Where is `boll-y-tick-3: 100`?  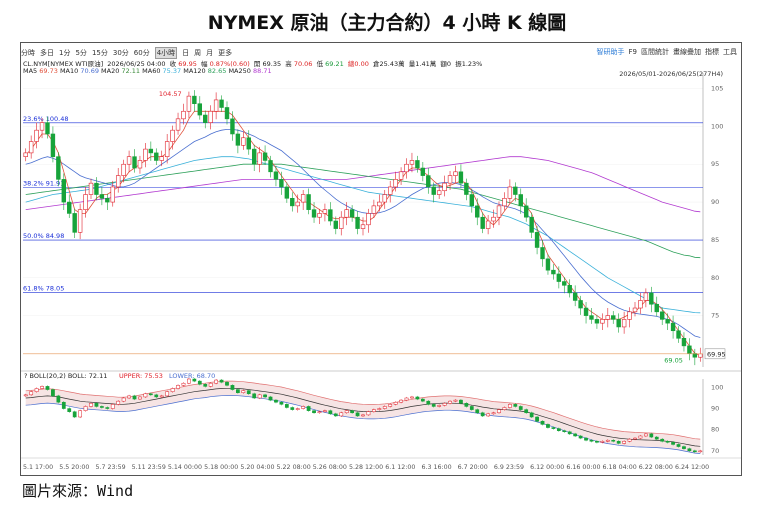 boll-y-tick-3: 100 is located at coordinates (717, 387).